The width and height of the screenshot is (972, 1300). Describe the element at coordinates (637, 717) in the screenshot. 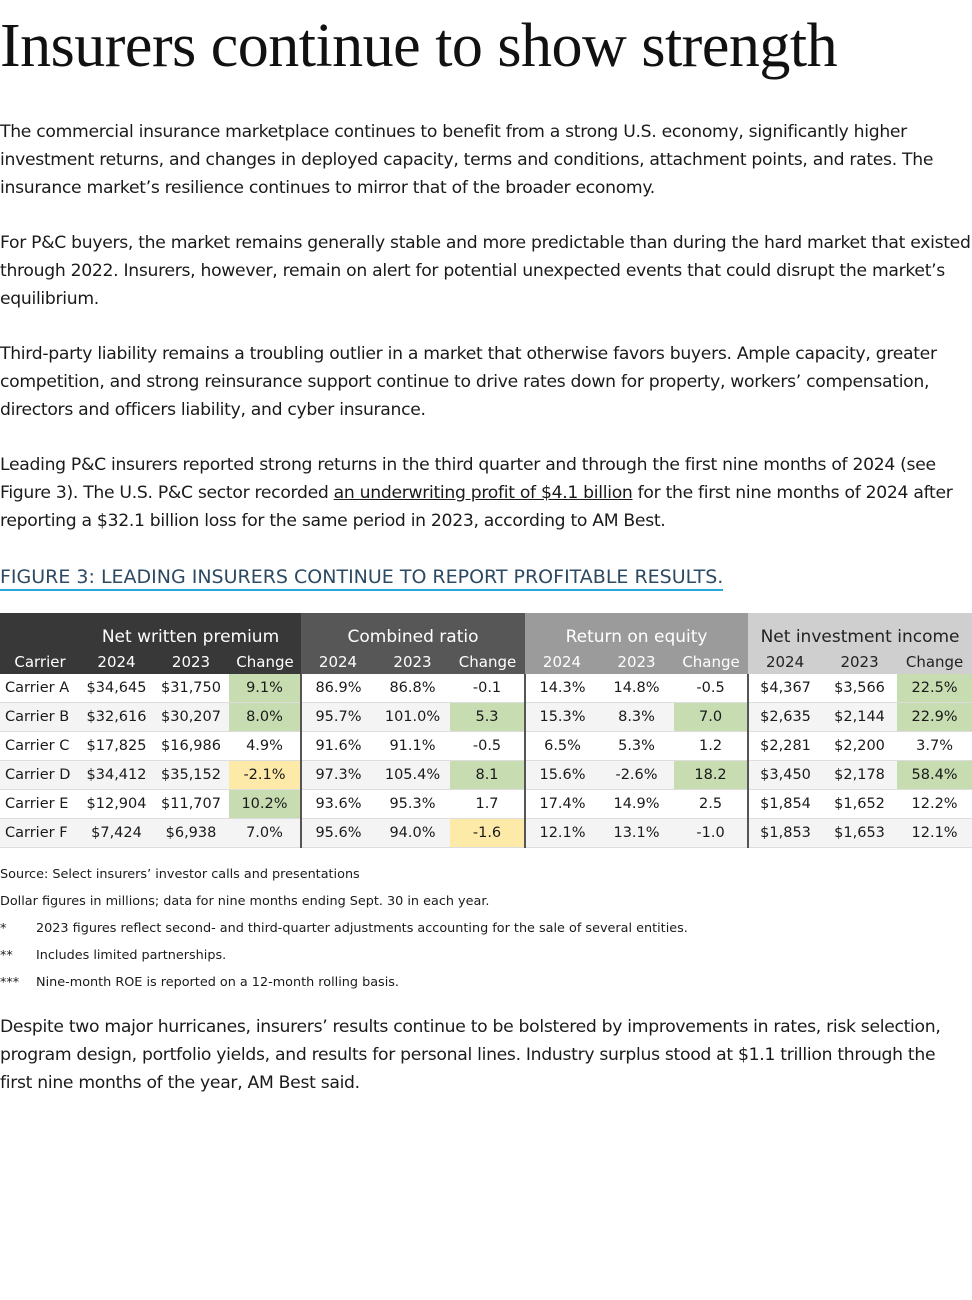

I see `value-cell: 8.3%` at that location.